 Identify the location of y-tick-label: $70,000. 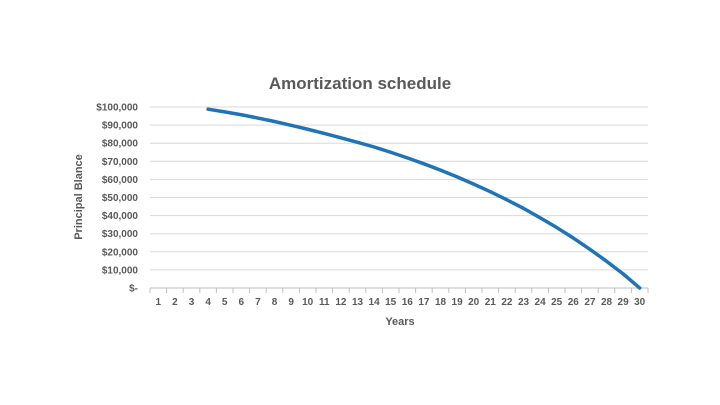
(120, 162).